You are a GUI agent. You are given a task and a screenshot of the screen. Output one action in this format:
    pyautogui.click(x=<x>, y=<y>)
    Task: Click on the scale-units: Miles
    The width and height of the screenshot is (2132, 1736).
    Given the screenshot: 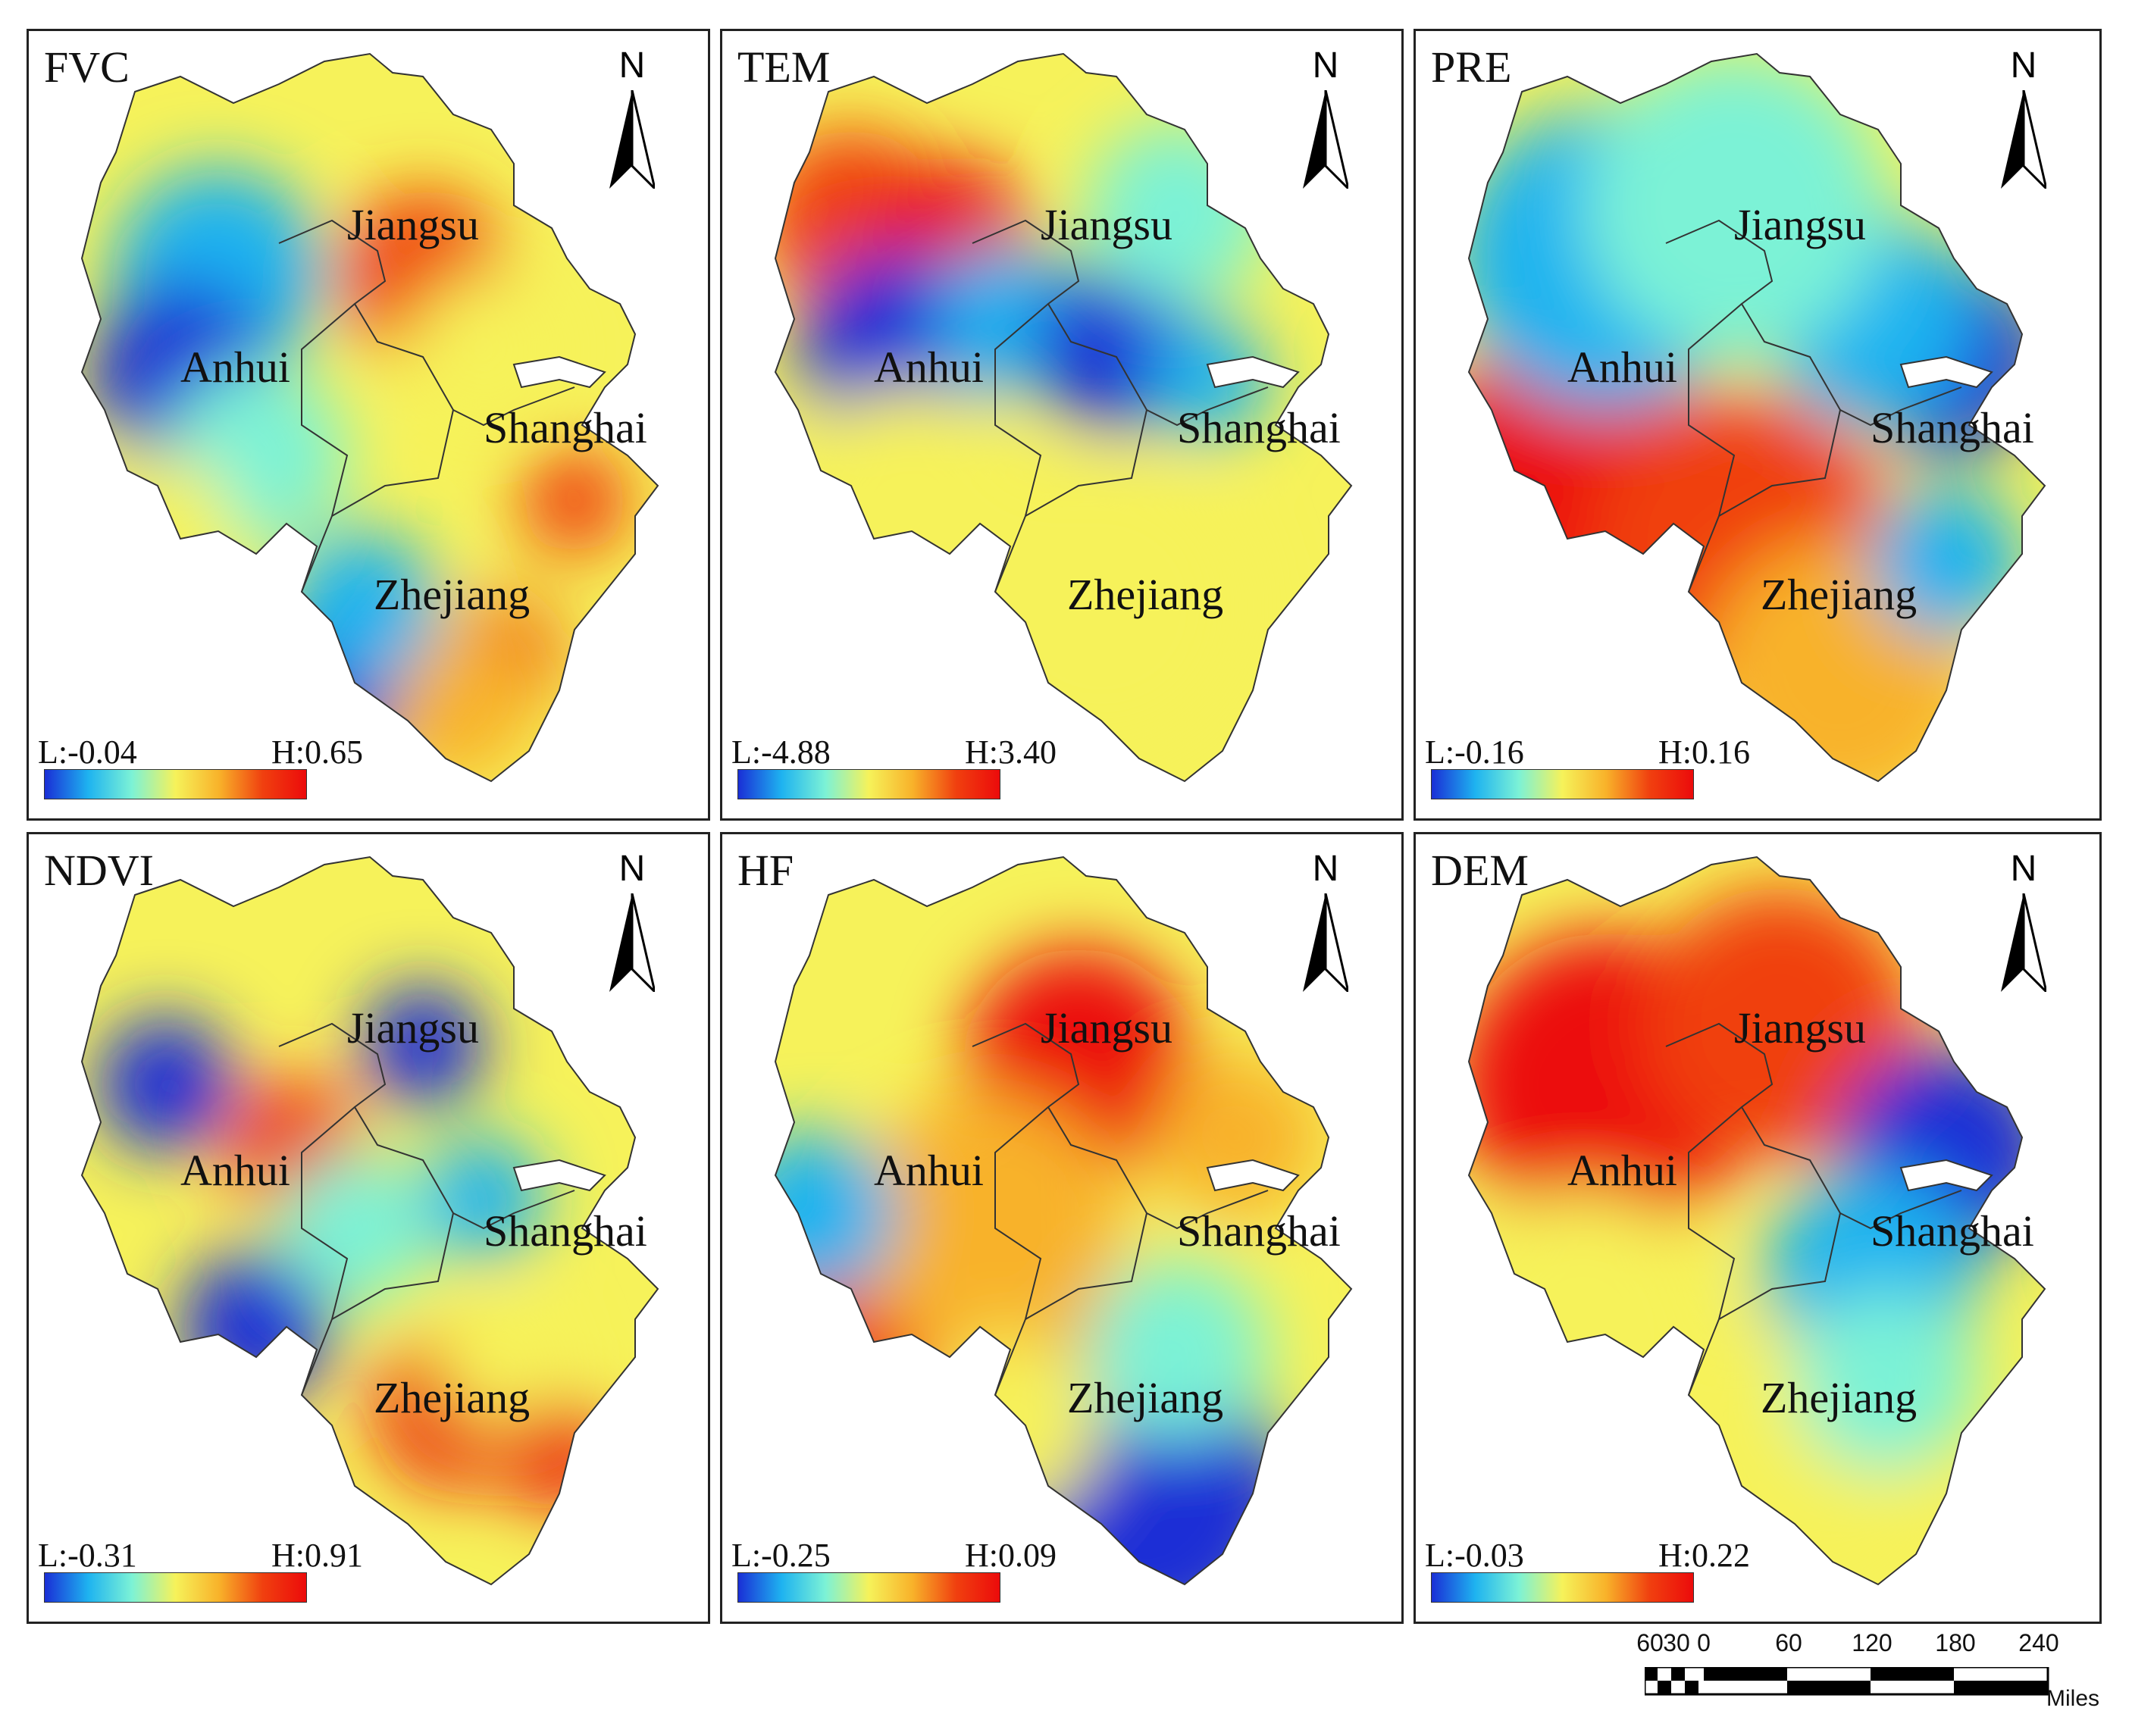 What is the action you would take?
    pyautogui.click(x=2073, y=1698)
    